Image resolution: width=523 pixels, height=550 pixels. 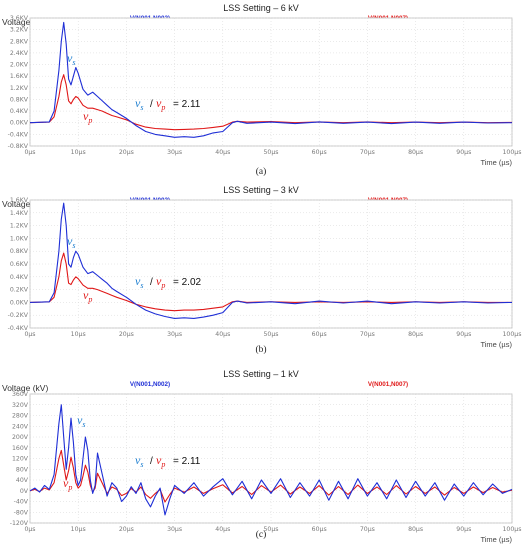 I want to click on chart-title: LSS Setting – 1 kV, so click(x=261, y=374).